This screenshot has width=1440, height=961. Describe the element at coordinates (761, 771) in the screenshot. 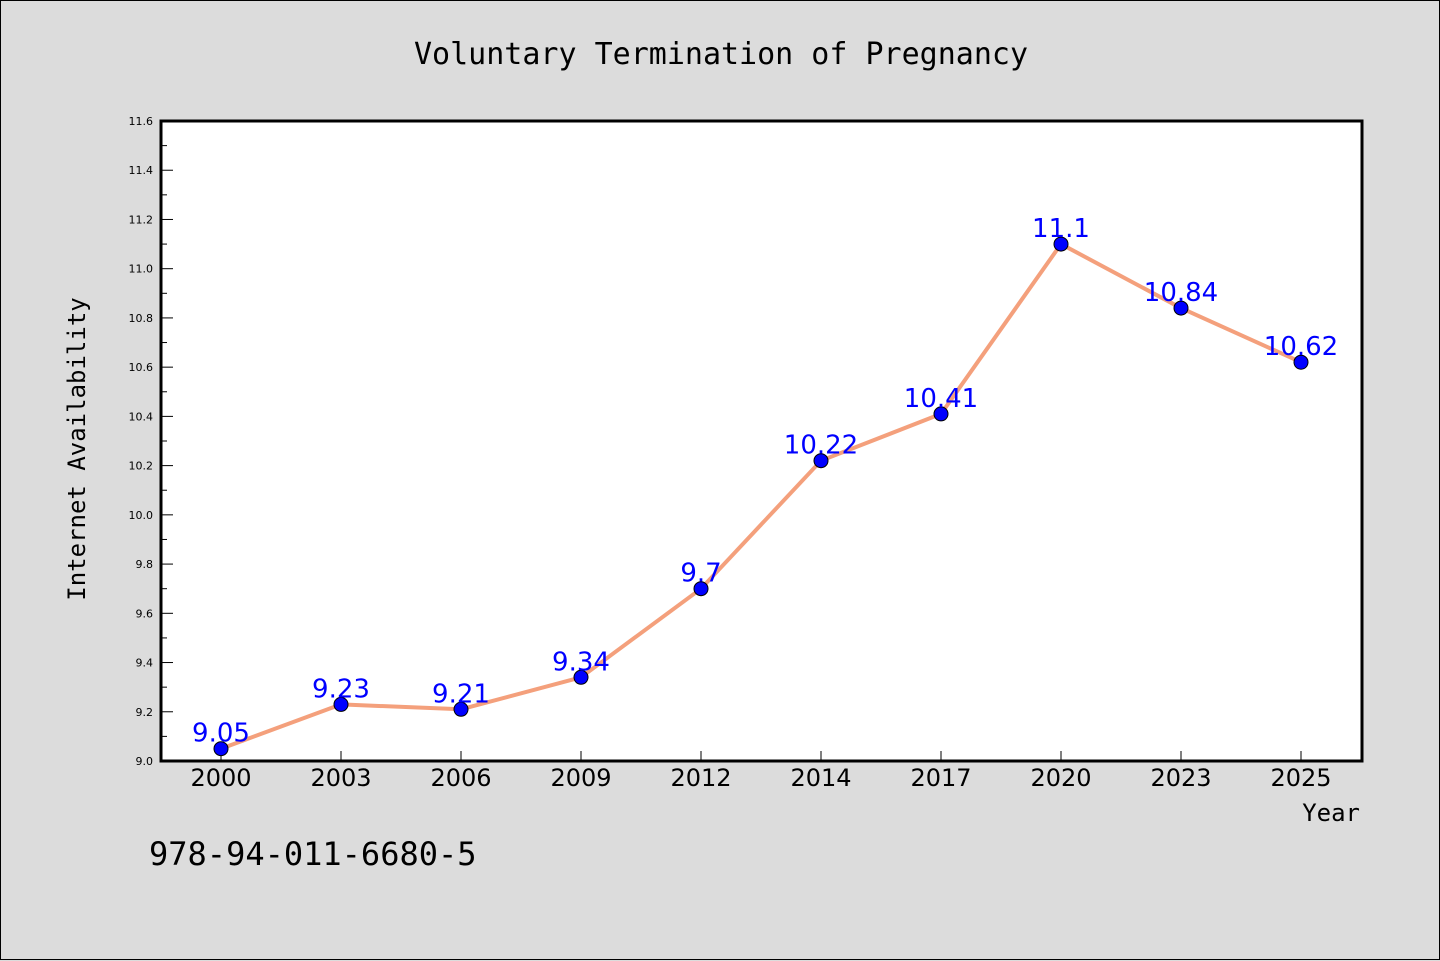

I see `x-axis: 2000 2003 2006 2009 2012 2014 2017 2020 2023 2025` at that location.